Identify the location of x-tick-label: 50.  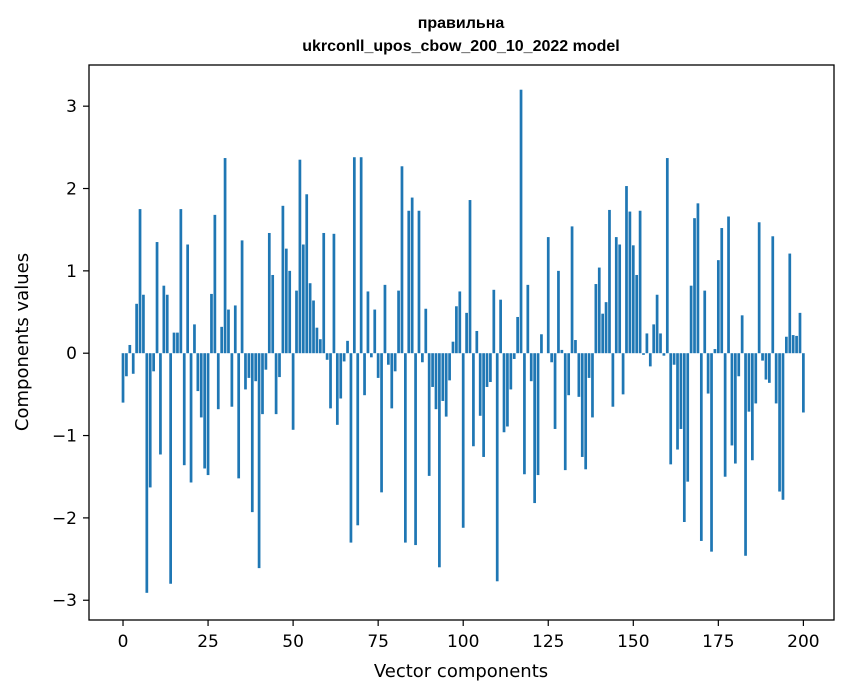
(293, 642).